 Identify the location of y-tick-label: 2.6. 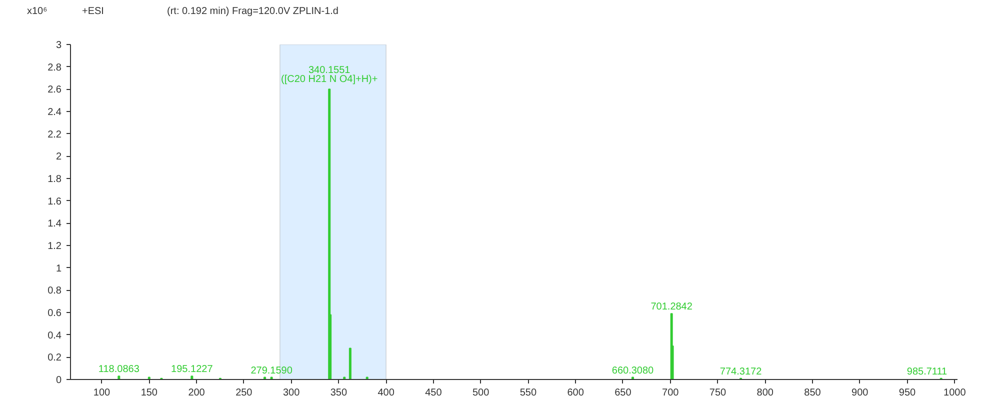
(55, 90).